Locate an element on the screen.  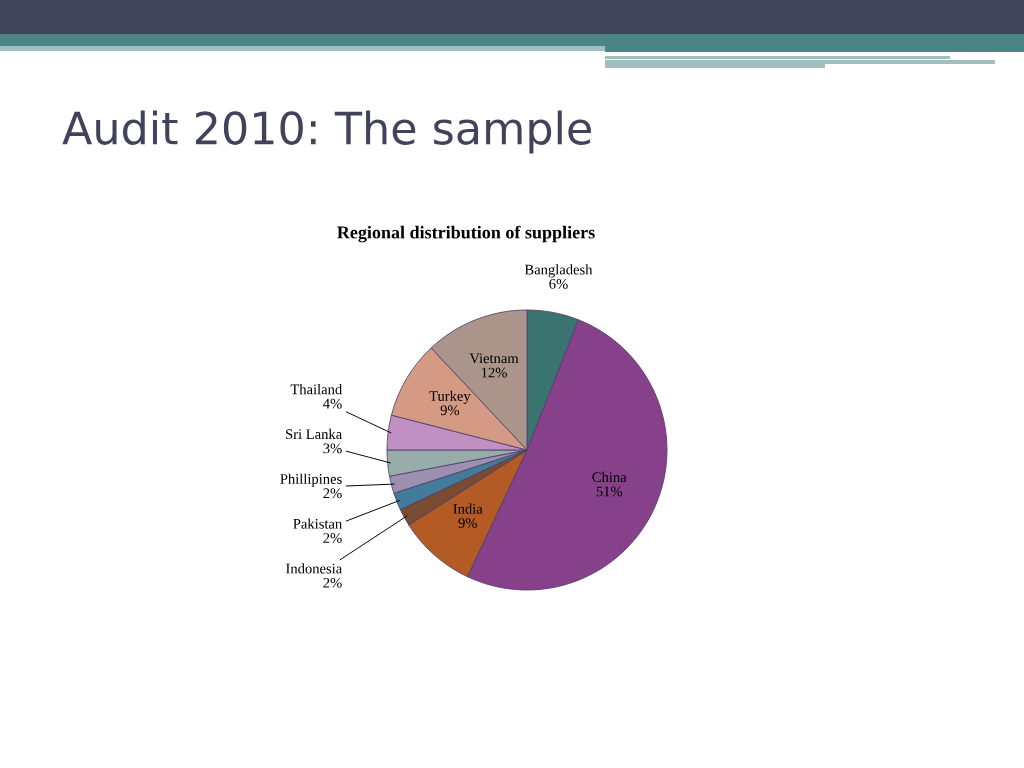
chart-title: Audit 2010: The sample is located at coordinates (326, 132).